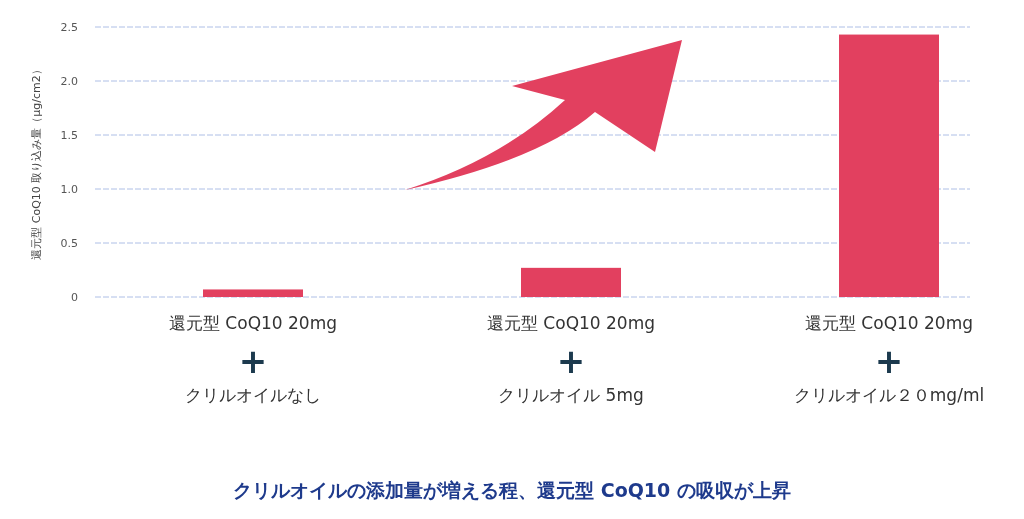 The width and height of the screenshot is (1024, 519). Describe the element at coordinates (36, 162) in the screenshot. I see `y-axis-title: 還元型 CoQ10 取り込み量（μg/cm2）` at that location.